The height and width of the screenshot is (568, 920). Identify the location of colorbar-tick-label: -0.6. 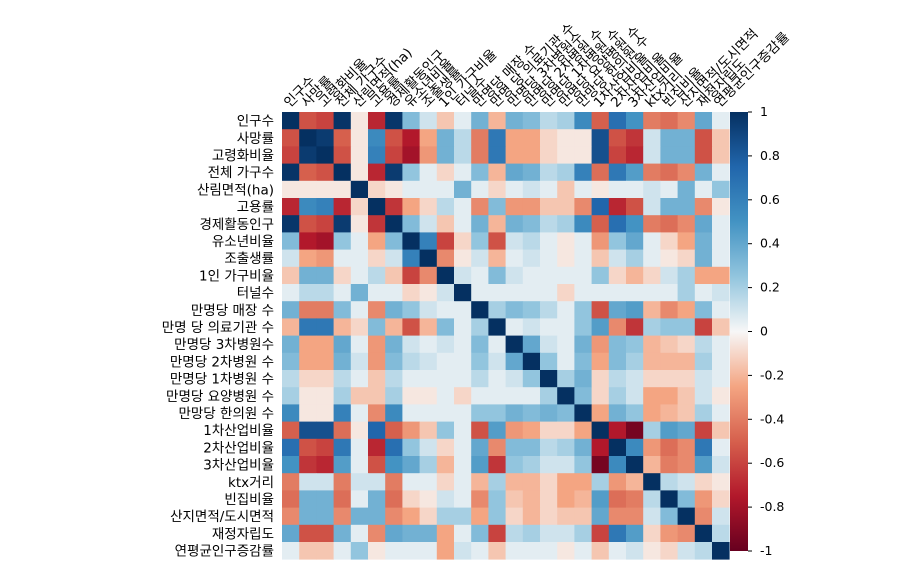
(772, 462).